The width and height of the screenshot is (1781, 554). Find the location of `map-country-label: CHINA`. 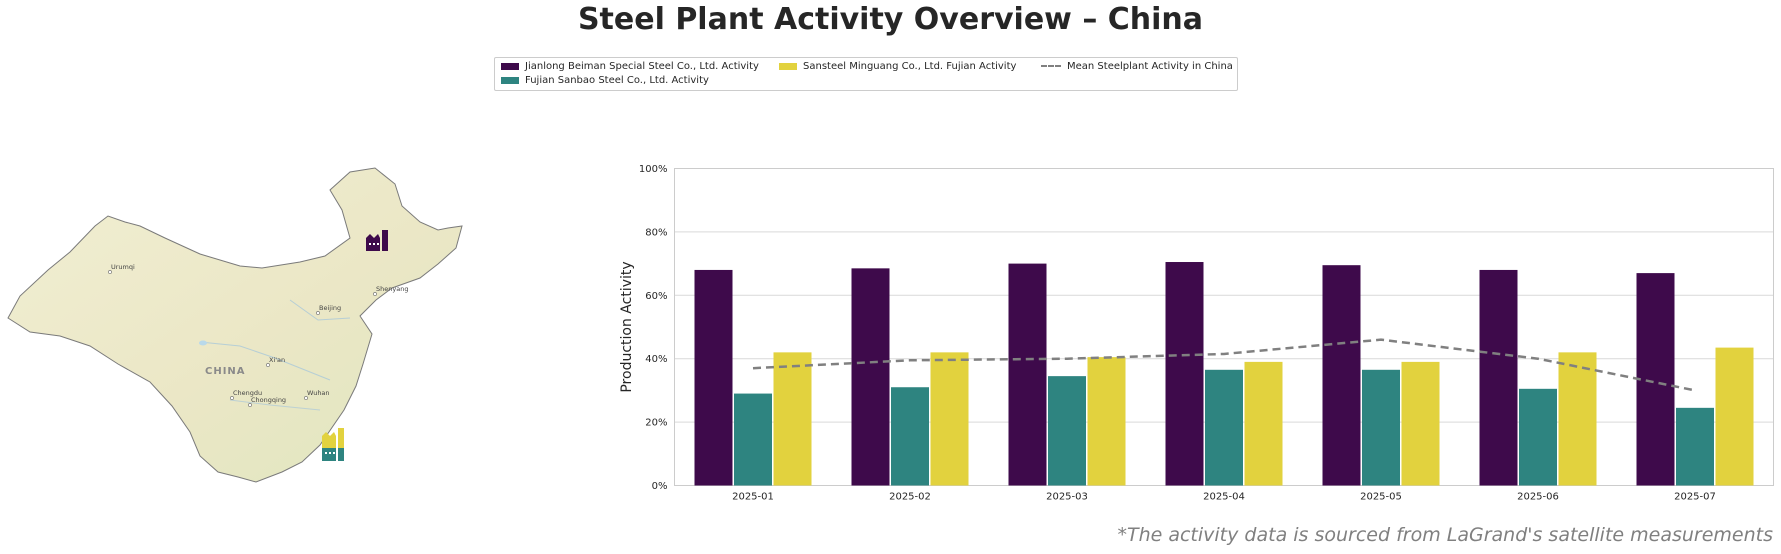

map-country-label: CHINA is located at coordinates (225, 371).